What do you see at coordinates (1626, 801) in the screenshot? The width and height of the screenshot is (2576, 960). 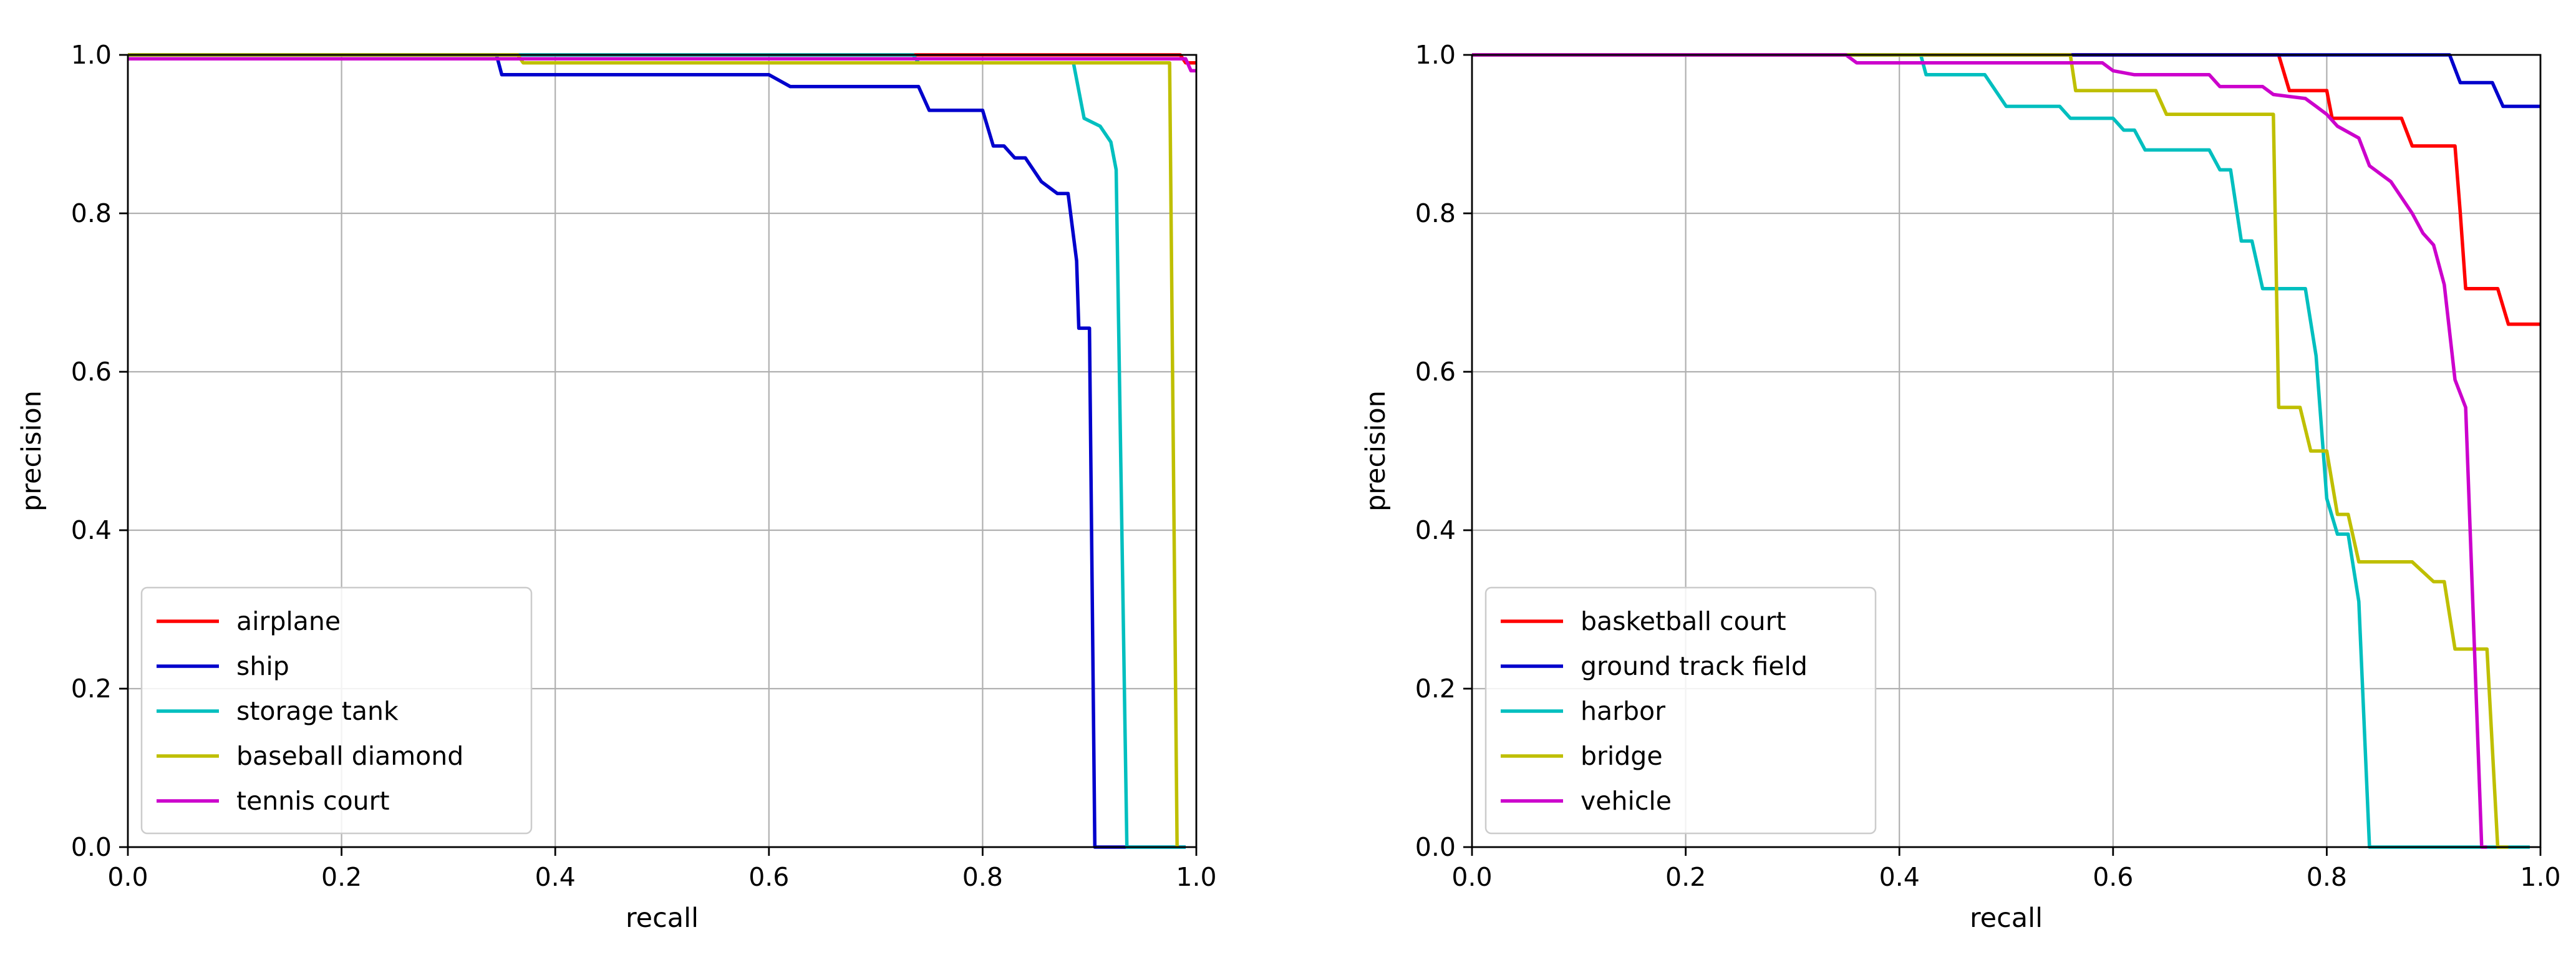 I see `legend-label: vehicle` at bounding box center [1626, 801].